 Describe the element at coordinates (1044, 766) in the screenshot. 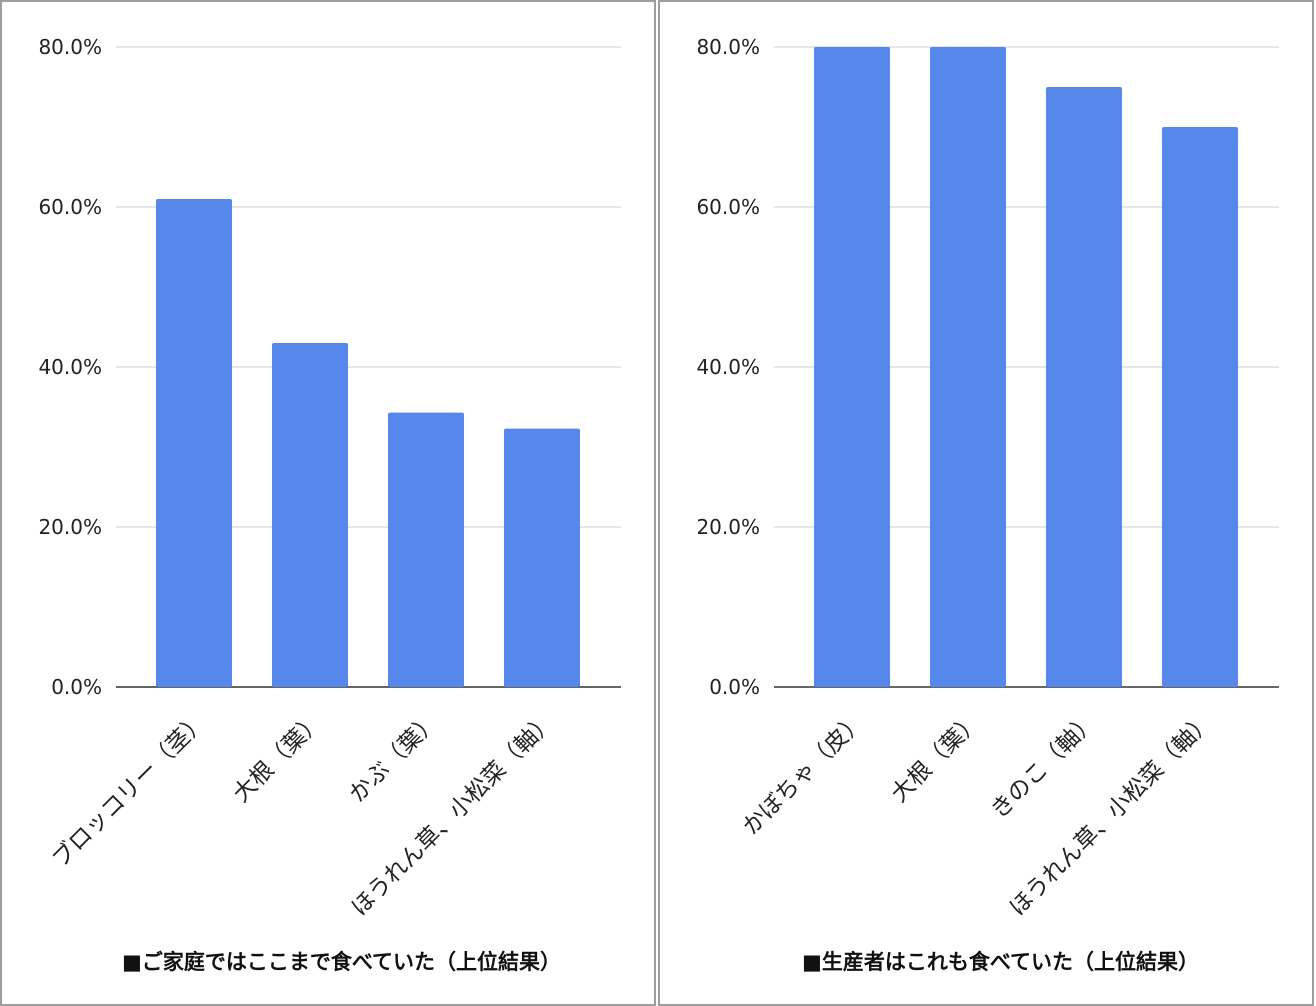

I see `x-category-label: きのこ（軸）` at that location.